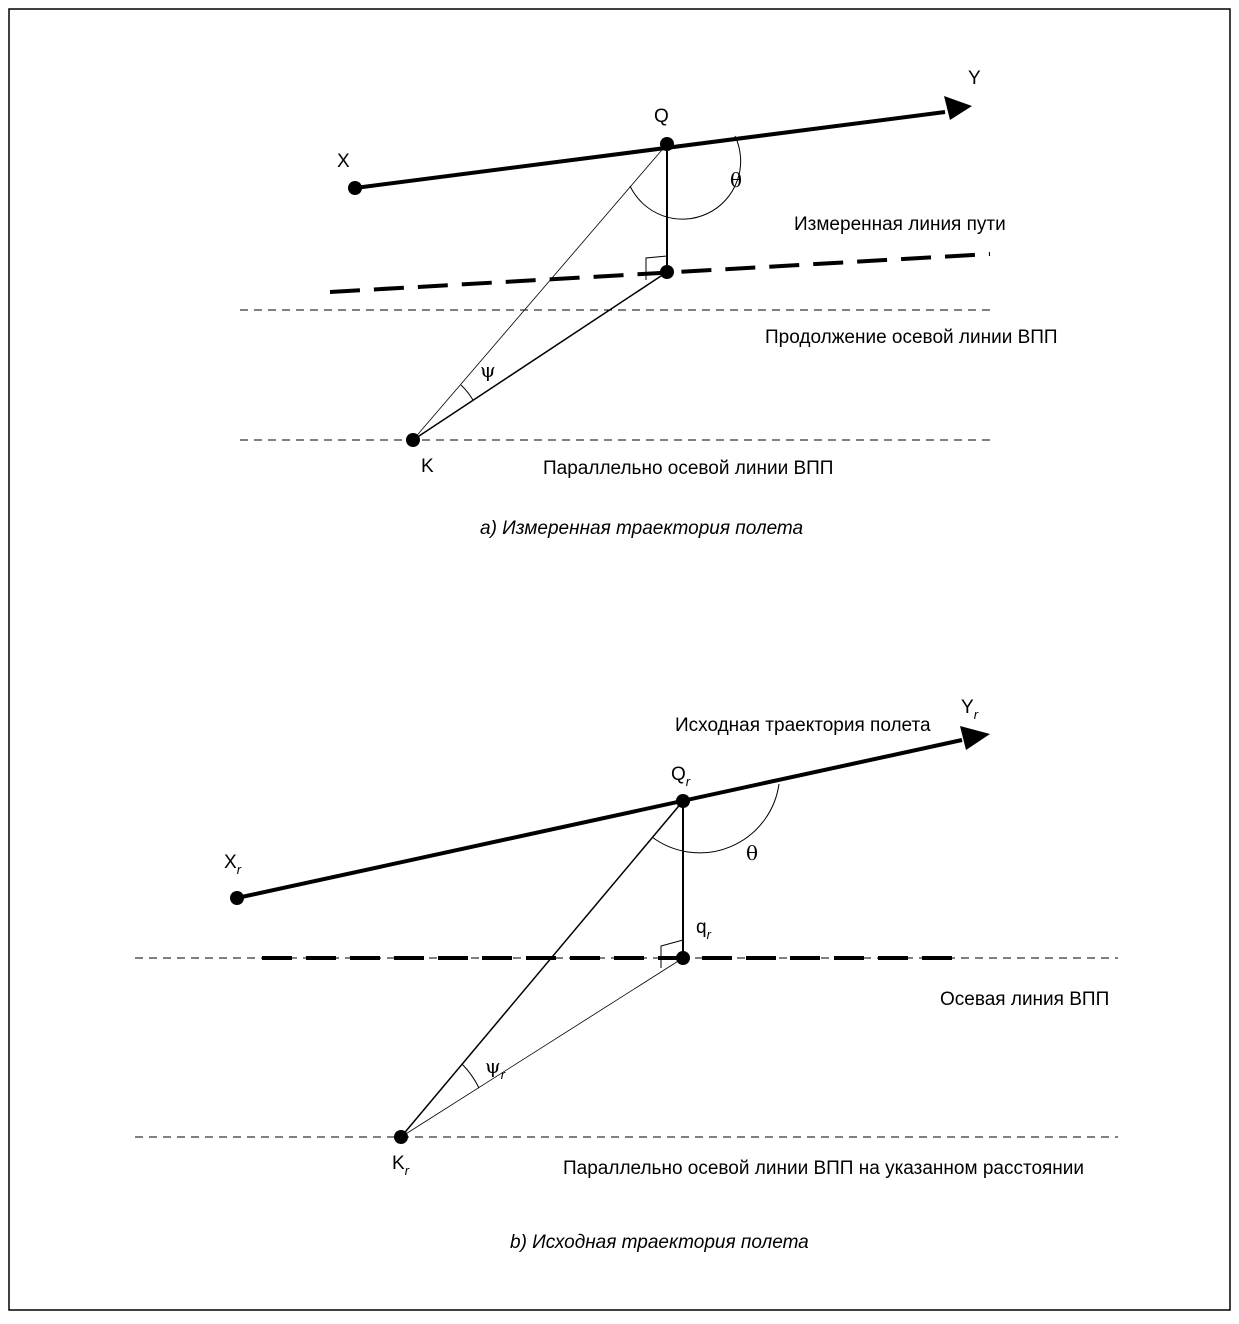 This screenshot has height=1324, width=1239. I want to click on flight-path-line-b, so click(599, 819).